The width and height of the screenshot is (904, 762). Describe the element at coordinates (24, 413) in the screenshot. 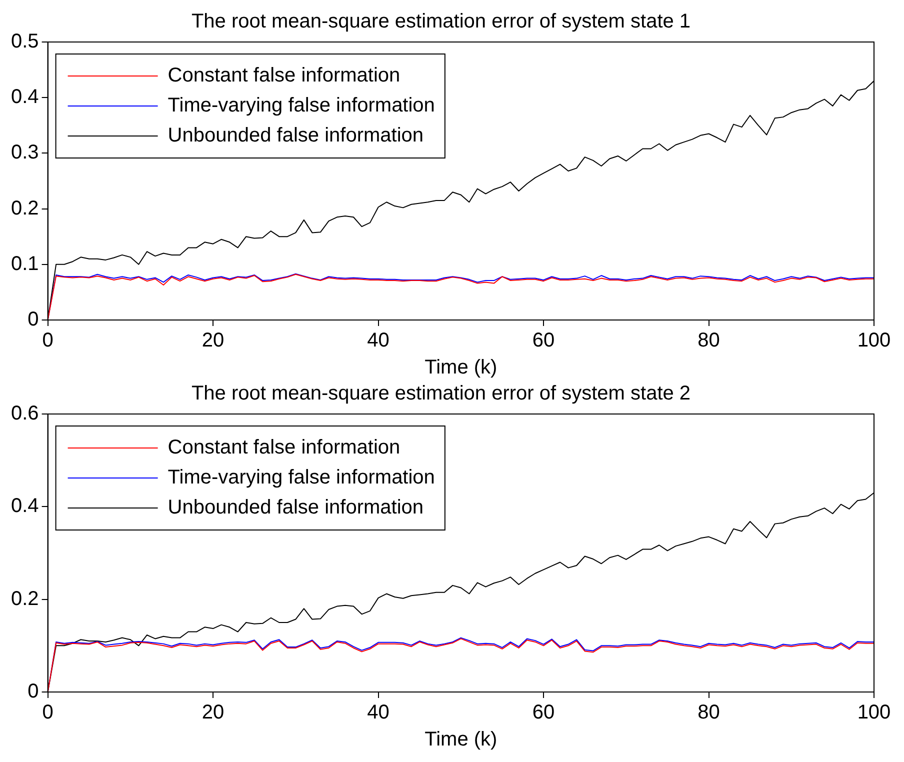

I see `y-tick-label: 0.6` at that location.